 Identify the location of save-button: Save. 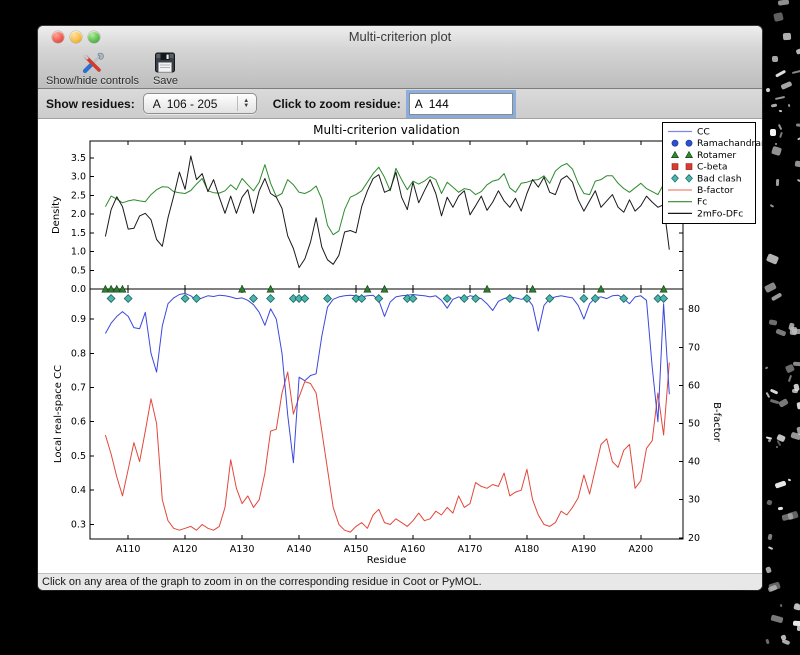
(165, 69).